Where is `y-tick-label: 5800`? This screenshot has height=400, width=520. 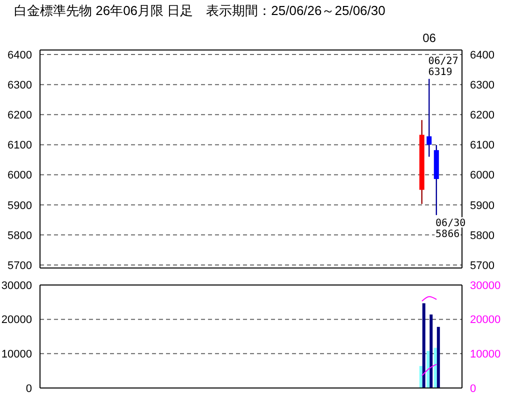
y-tick-label: 5800 is located at coordinates (20, 236).